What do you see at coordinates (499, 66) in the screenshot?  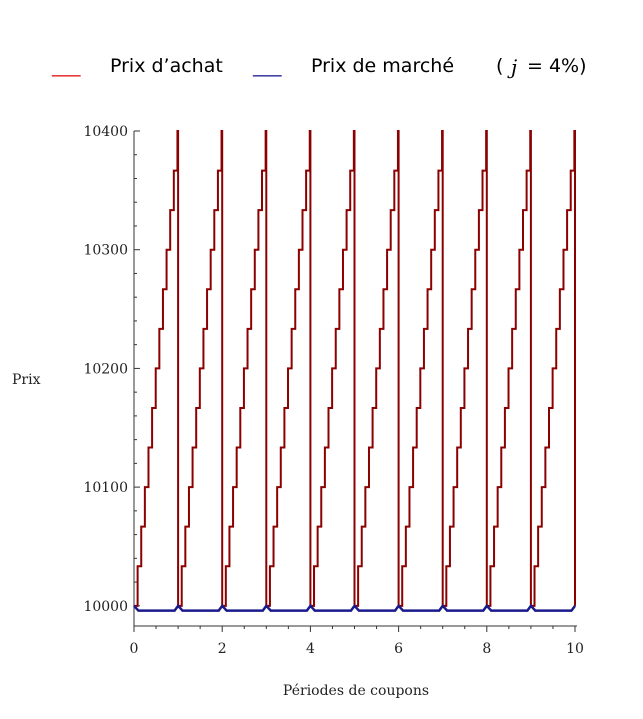 I see `legend-rate-open: (` at bounding box center [499, 66].